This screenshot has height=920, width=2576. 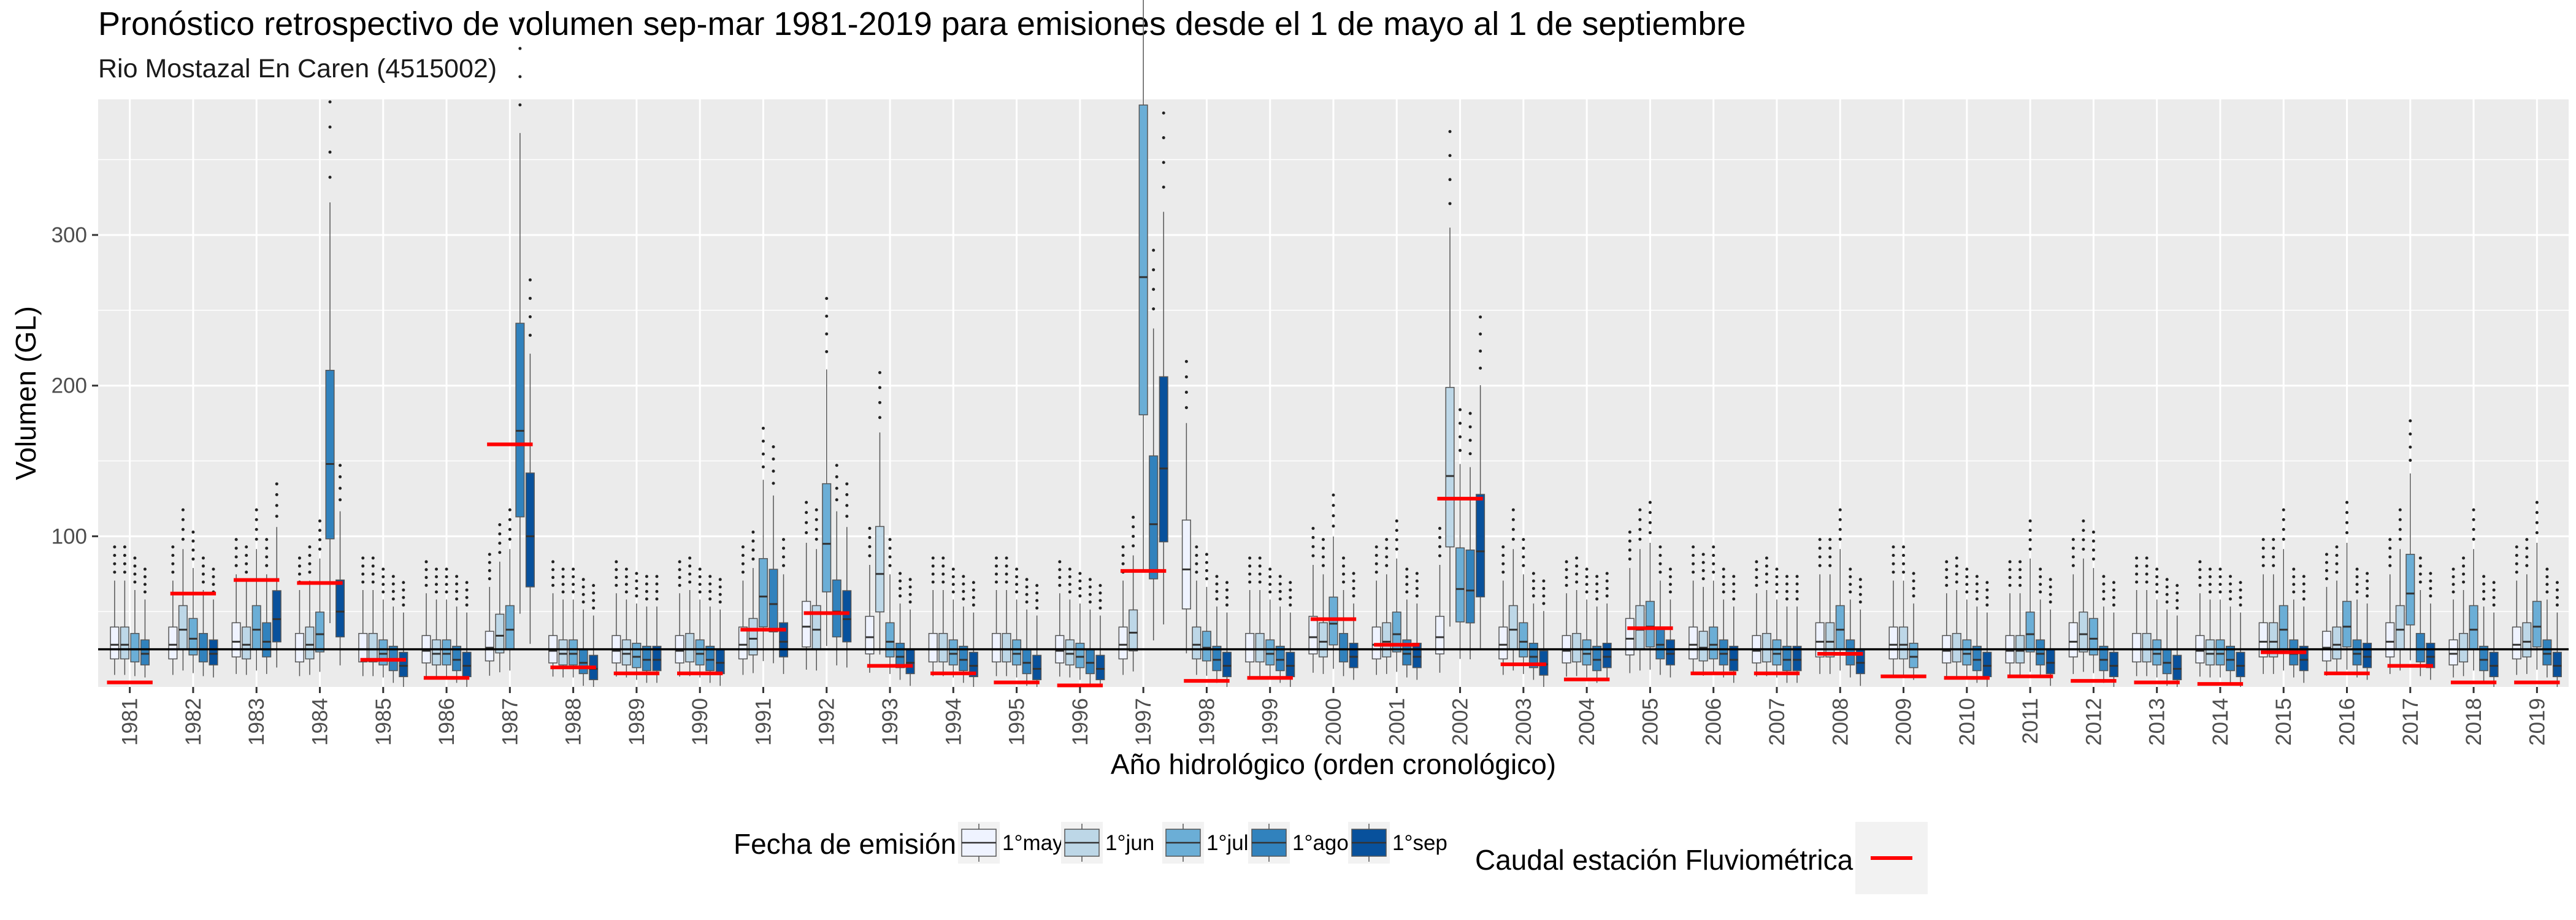 I want to click on x-tick-label: 2005, so click(x=1650, y=722).